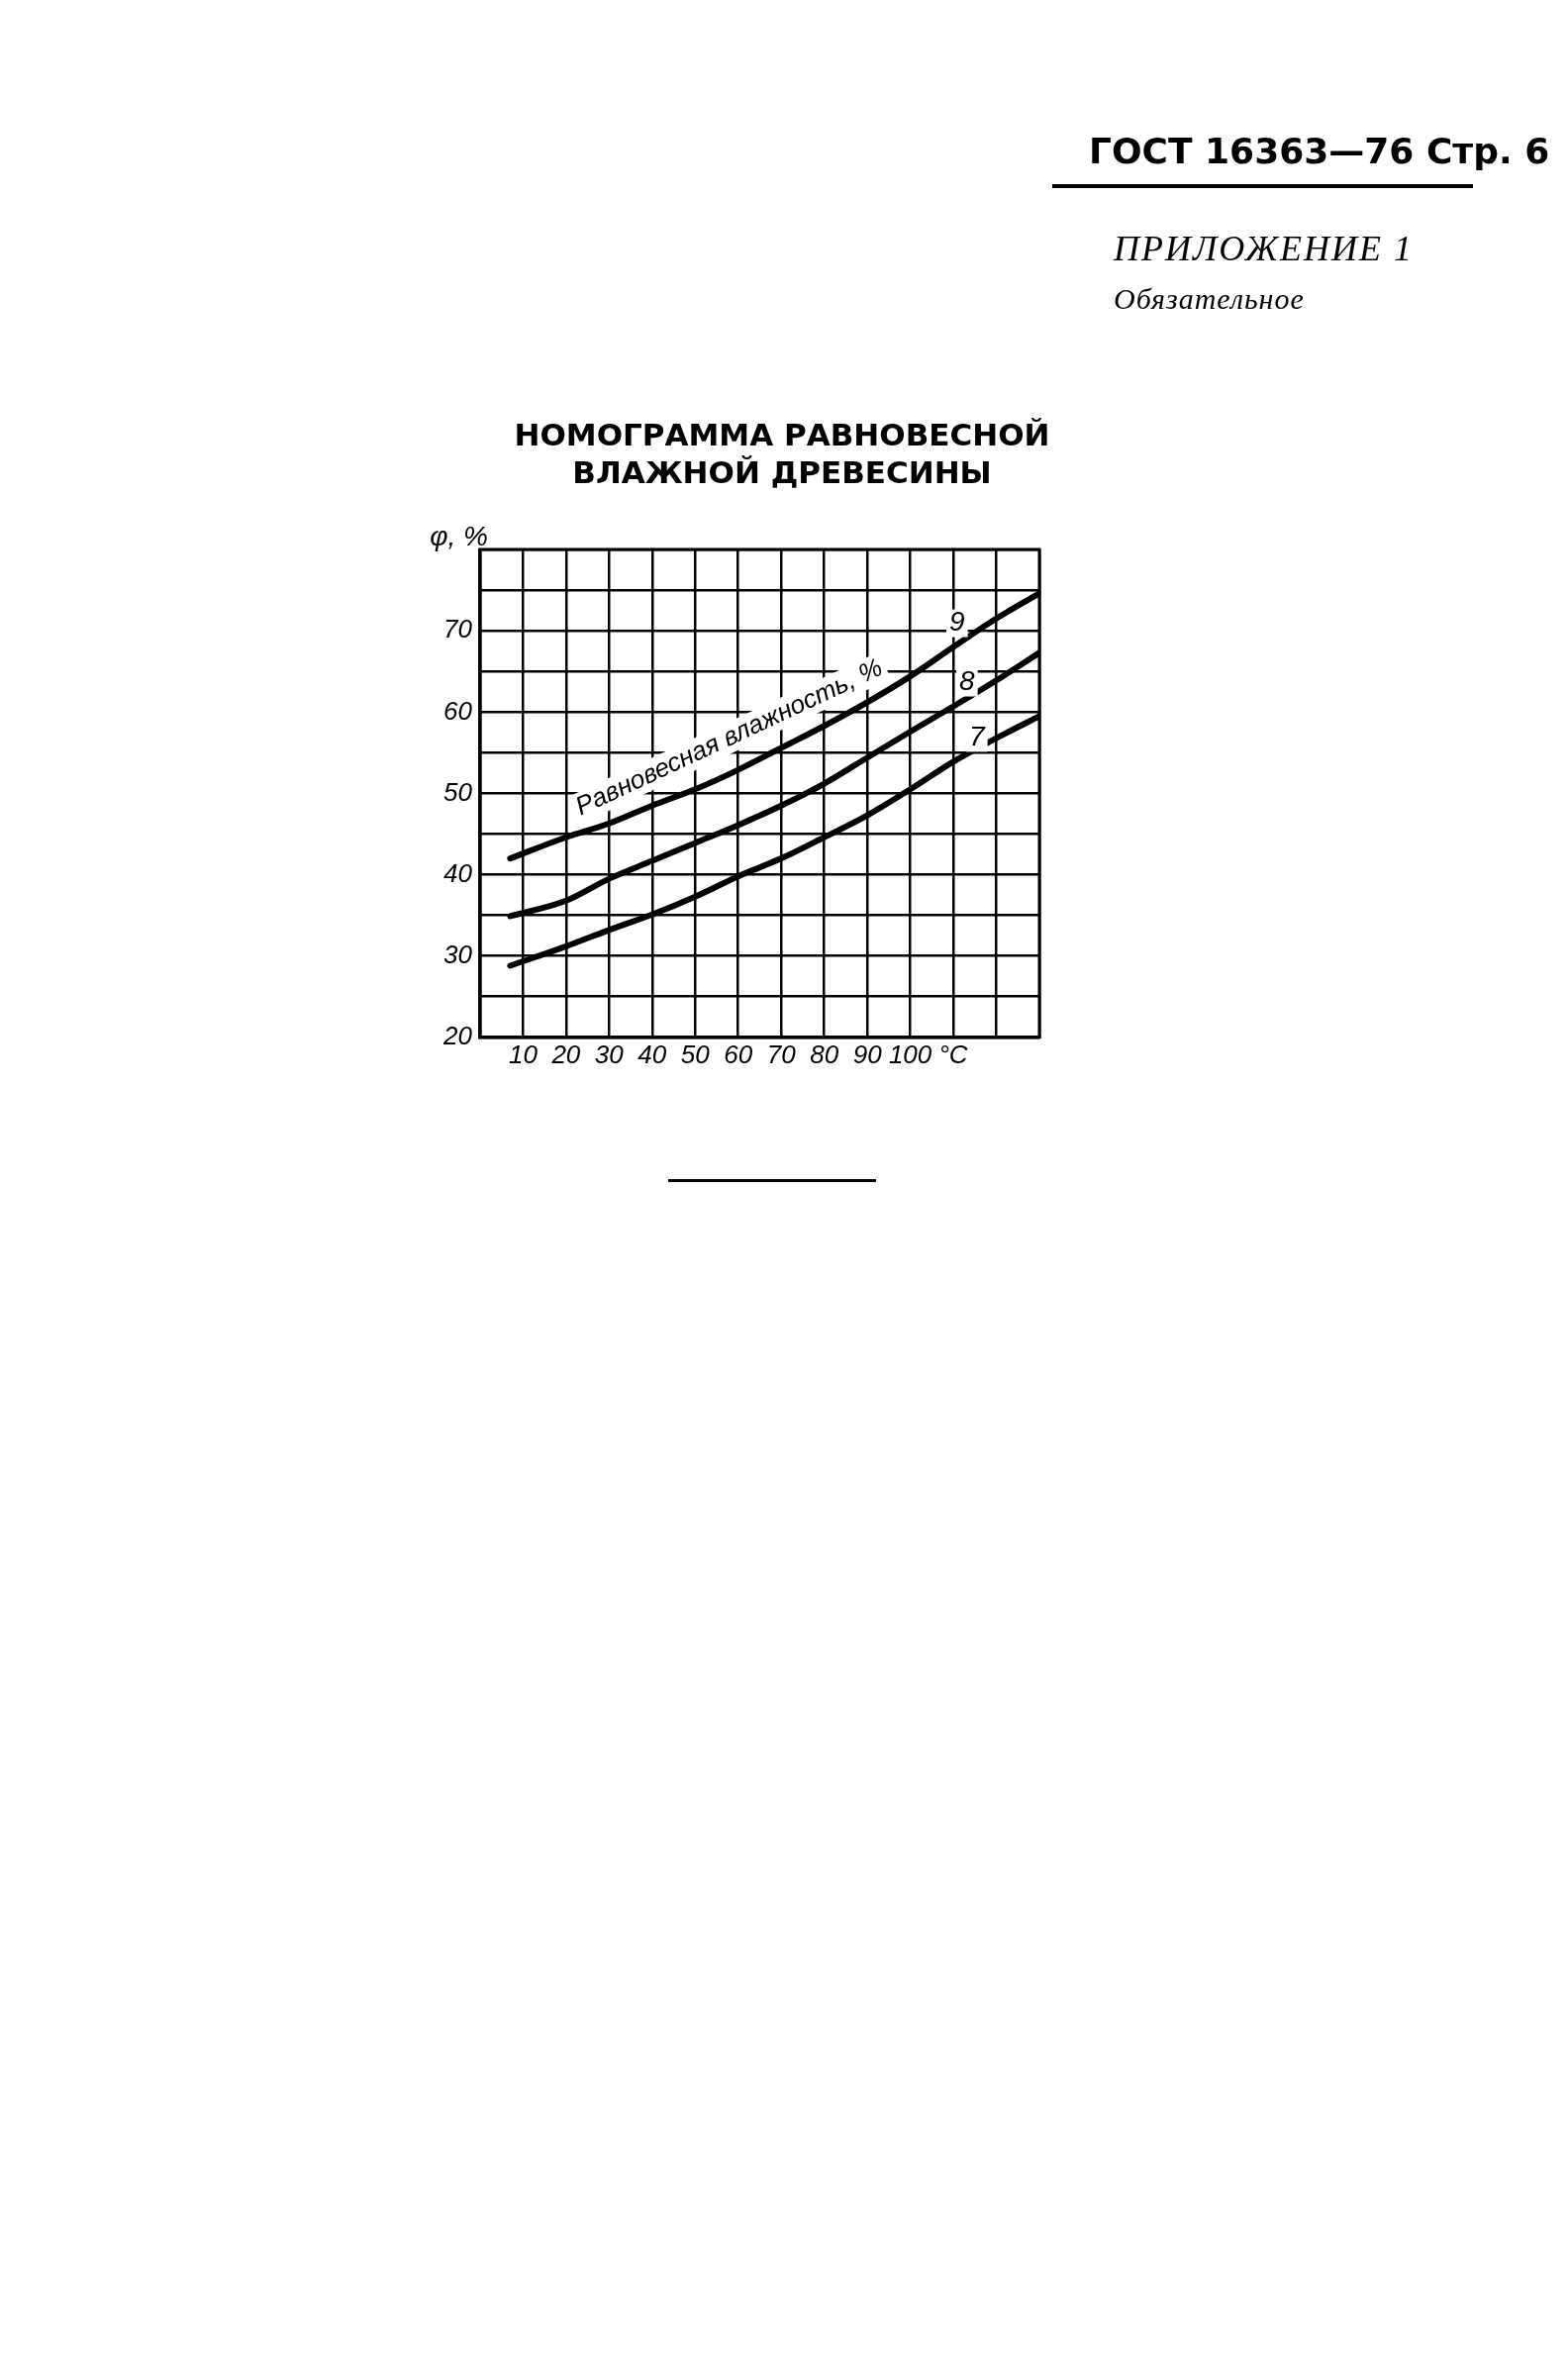 The height and width of the screenshot is (2375, 1568). What do you see at coordinates (781, 1054) in the screenshot?
I see `x-tick-label: 70` at bounding box center [781, 1054].